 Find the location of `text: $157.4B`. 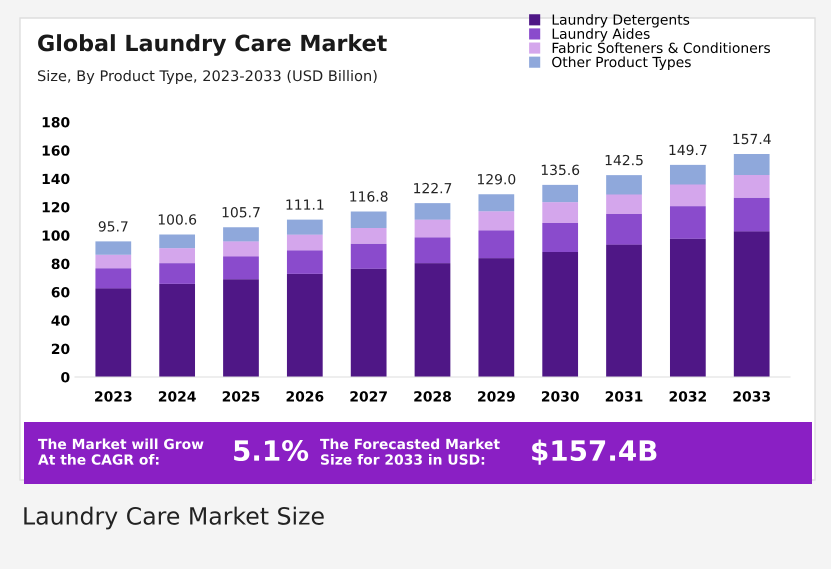

text: $157.4B is located at coordinates (594, 452).